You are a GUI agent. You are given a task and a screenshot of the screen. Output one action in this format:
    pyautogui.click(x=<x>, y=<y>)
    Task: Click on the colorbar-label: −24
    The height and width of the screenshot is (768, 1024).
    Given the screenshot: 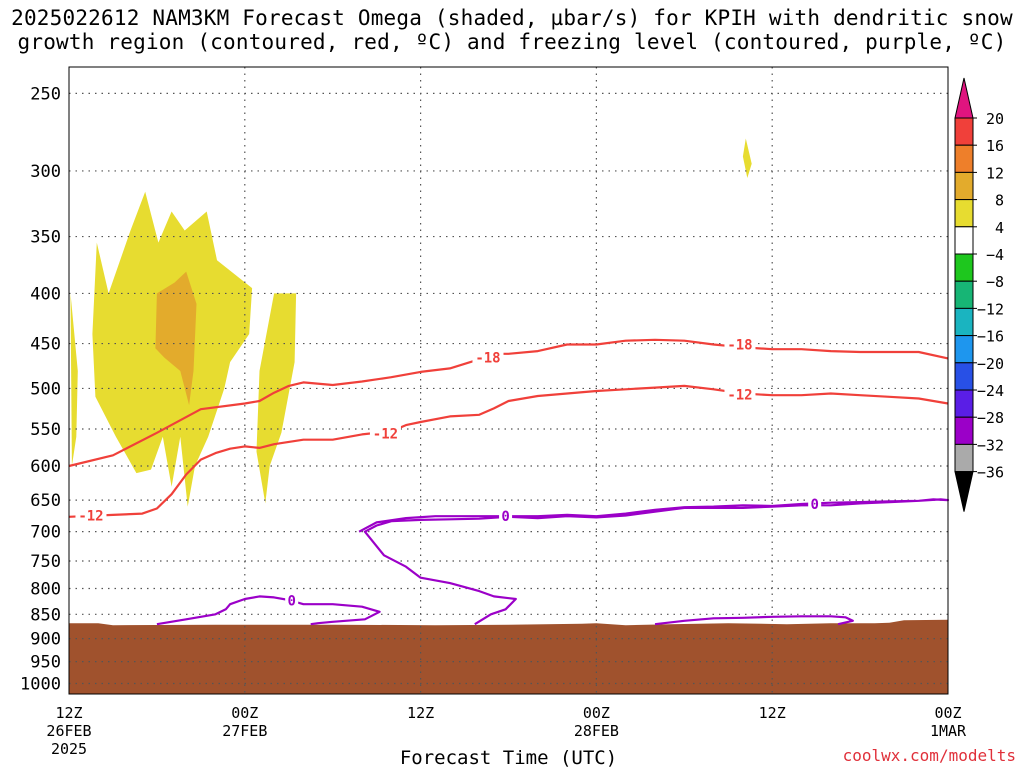 What is the action you would take?
    pyautogui.click(x=990, y=391)
    